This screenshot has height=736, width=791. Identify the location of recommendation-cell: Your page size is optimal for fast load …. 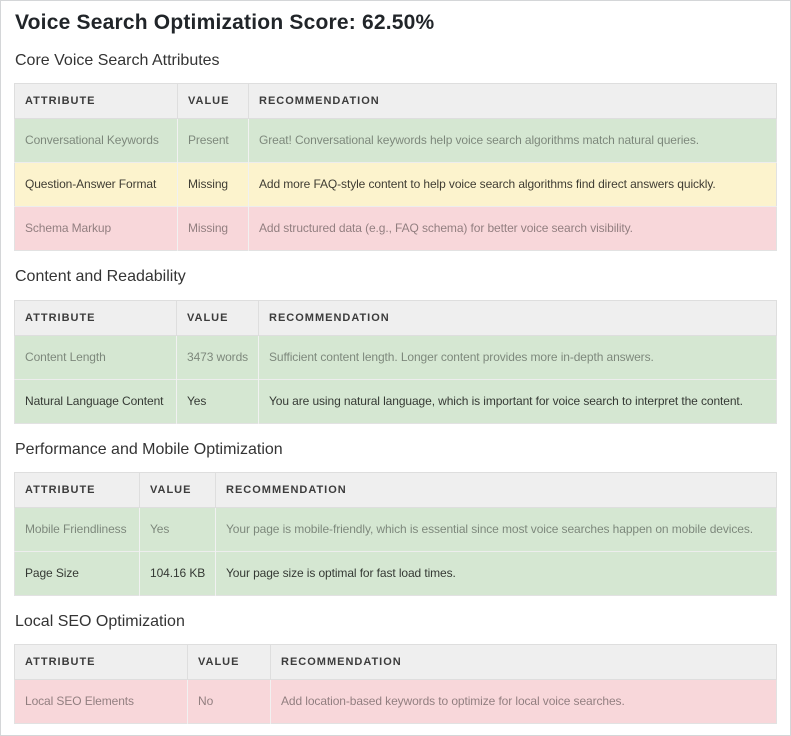
(496, 573).